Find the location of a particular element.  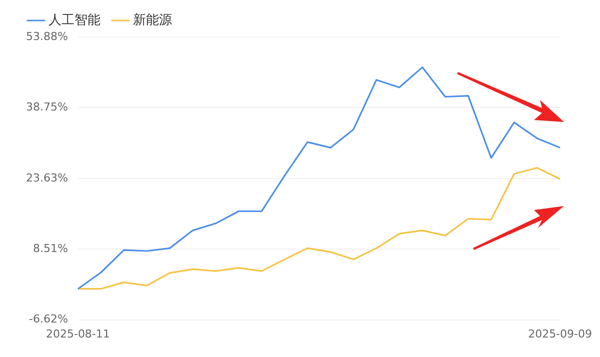

y-tick-label: 53.88% is located at coordinates (47, 36).